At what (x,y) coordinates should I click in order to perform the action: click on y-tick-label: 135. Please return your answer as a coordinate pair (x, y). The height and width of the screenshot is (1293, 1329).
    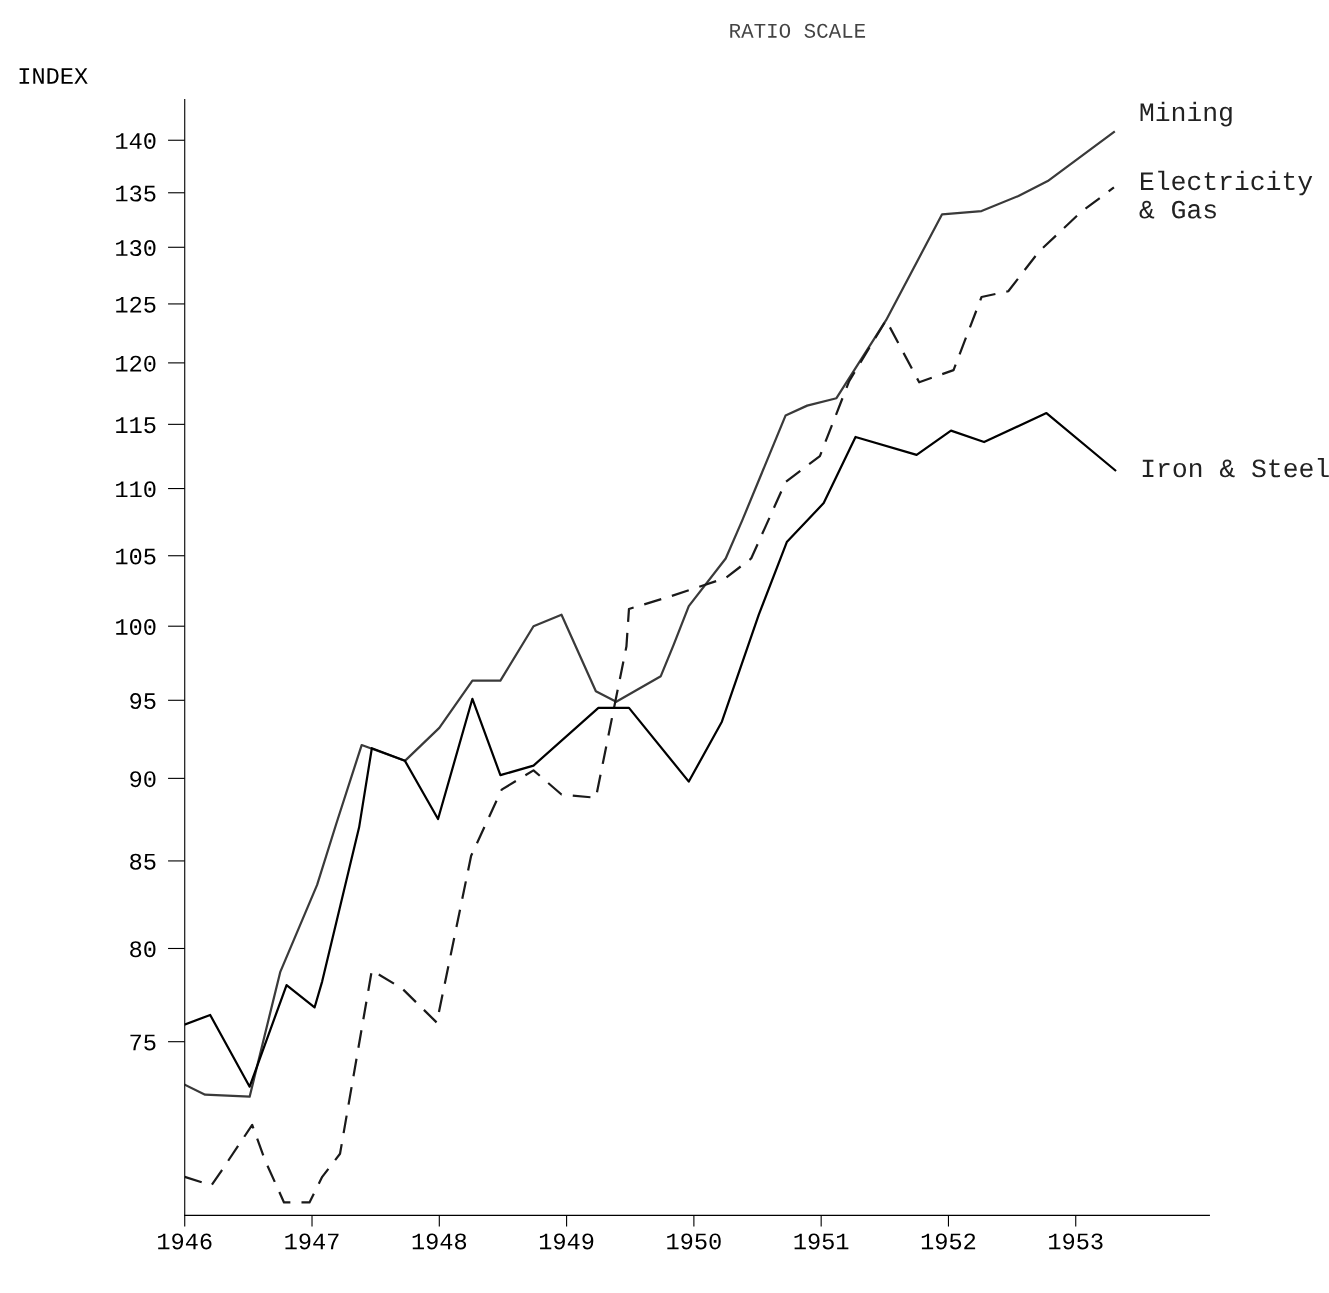
    Looking at the image, I should click on (136, 193).